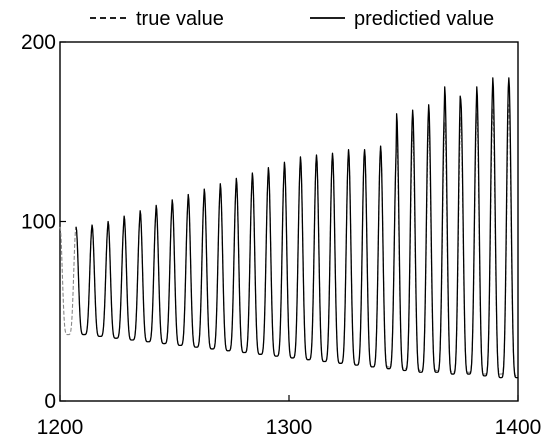  I want to click on x-axis: 1200 1300 1400, so click(289, 417).